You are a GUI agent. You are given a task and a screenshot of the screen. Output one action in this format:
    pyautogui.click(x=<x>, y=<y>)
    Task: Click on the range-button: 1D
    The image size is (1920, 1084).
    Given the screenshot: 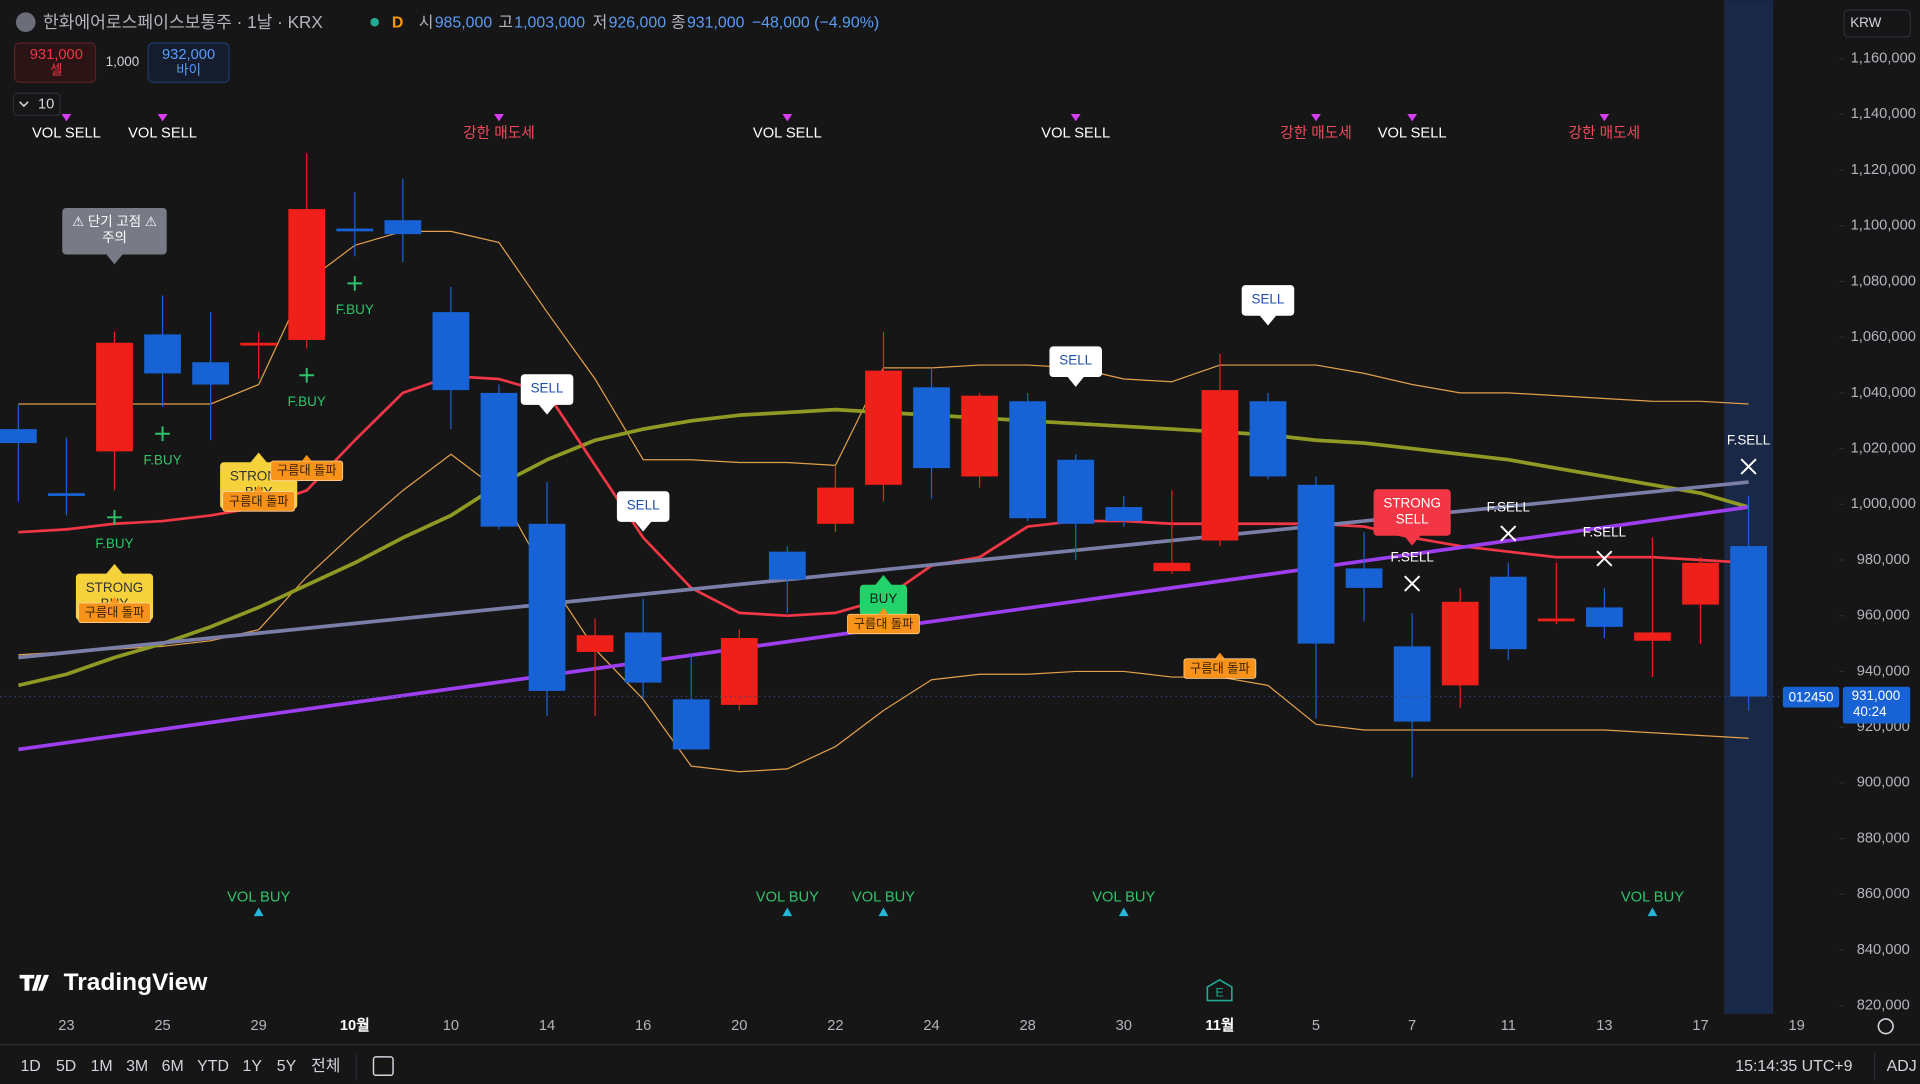 What is the action you would take?
    pyautogui.click(x=30, y=1066)
    